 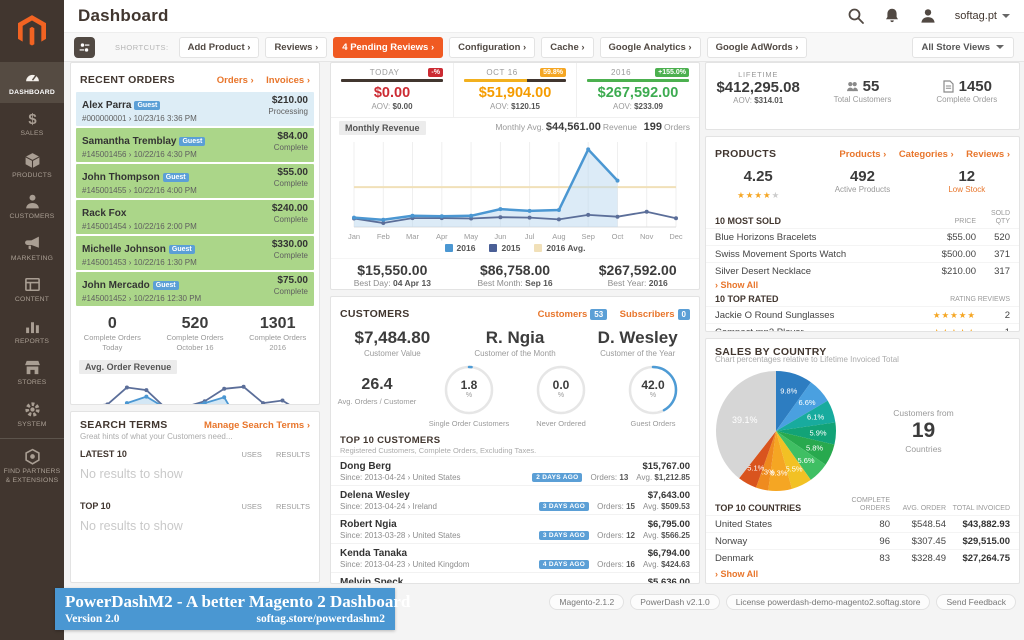 I want to click on sidebar-item-stores: STORES, so click(x=32, y=372).